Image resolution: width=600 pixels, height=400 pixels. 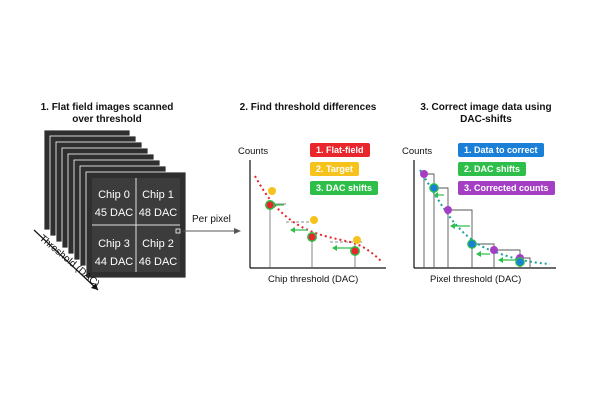 What do you see at coordinates (158, 213) in the screenshot?
I see `chip1-dac: 48 DAC` at bounding box center [158, 213].